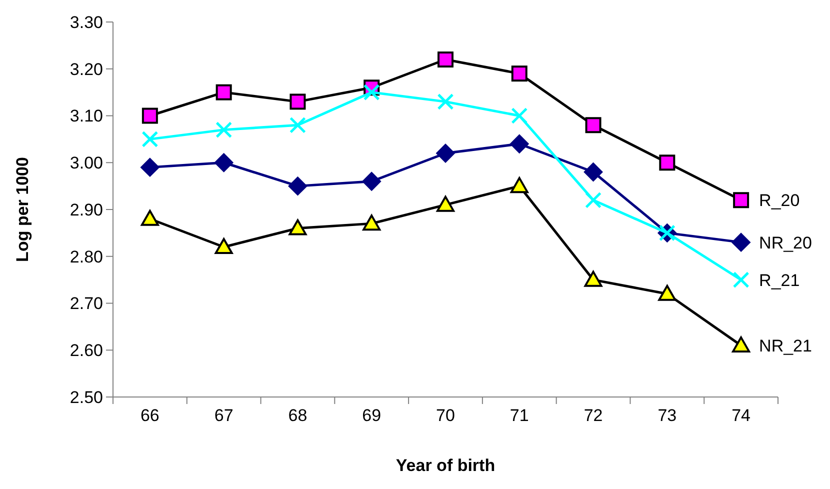 This screenshot has width=830, height=489. Describe the element at coordinates (667, 415) in the screenshot. I see `x-tick-label: 73` at that location.